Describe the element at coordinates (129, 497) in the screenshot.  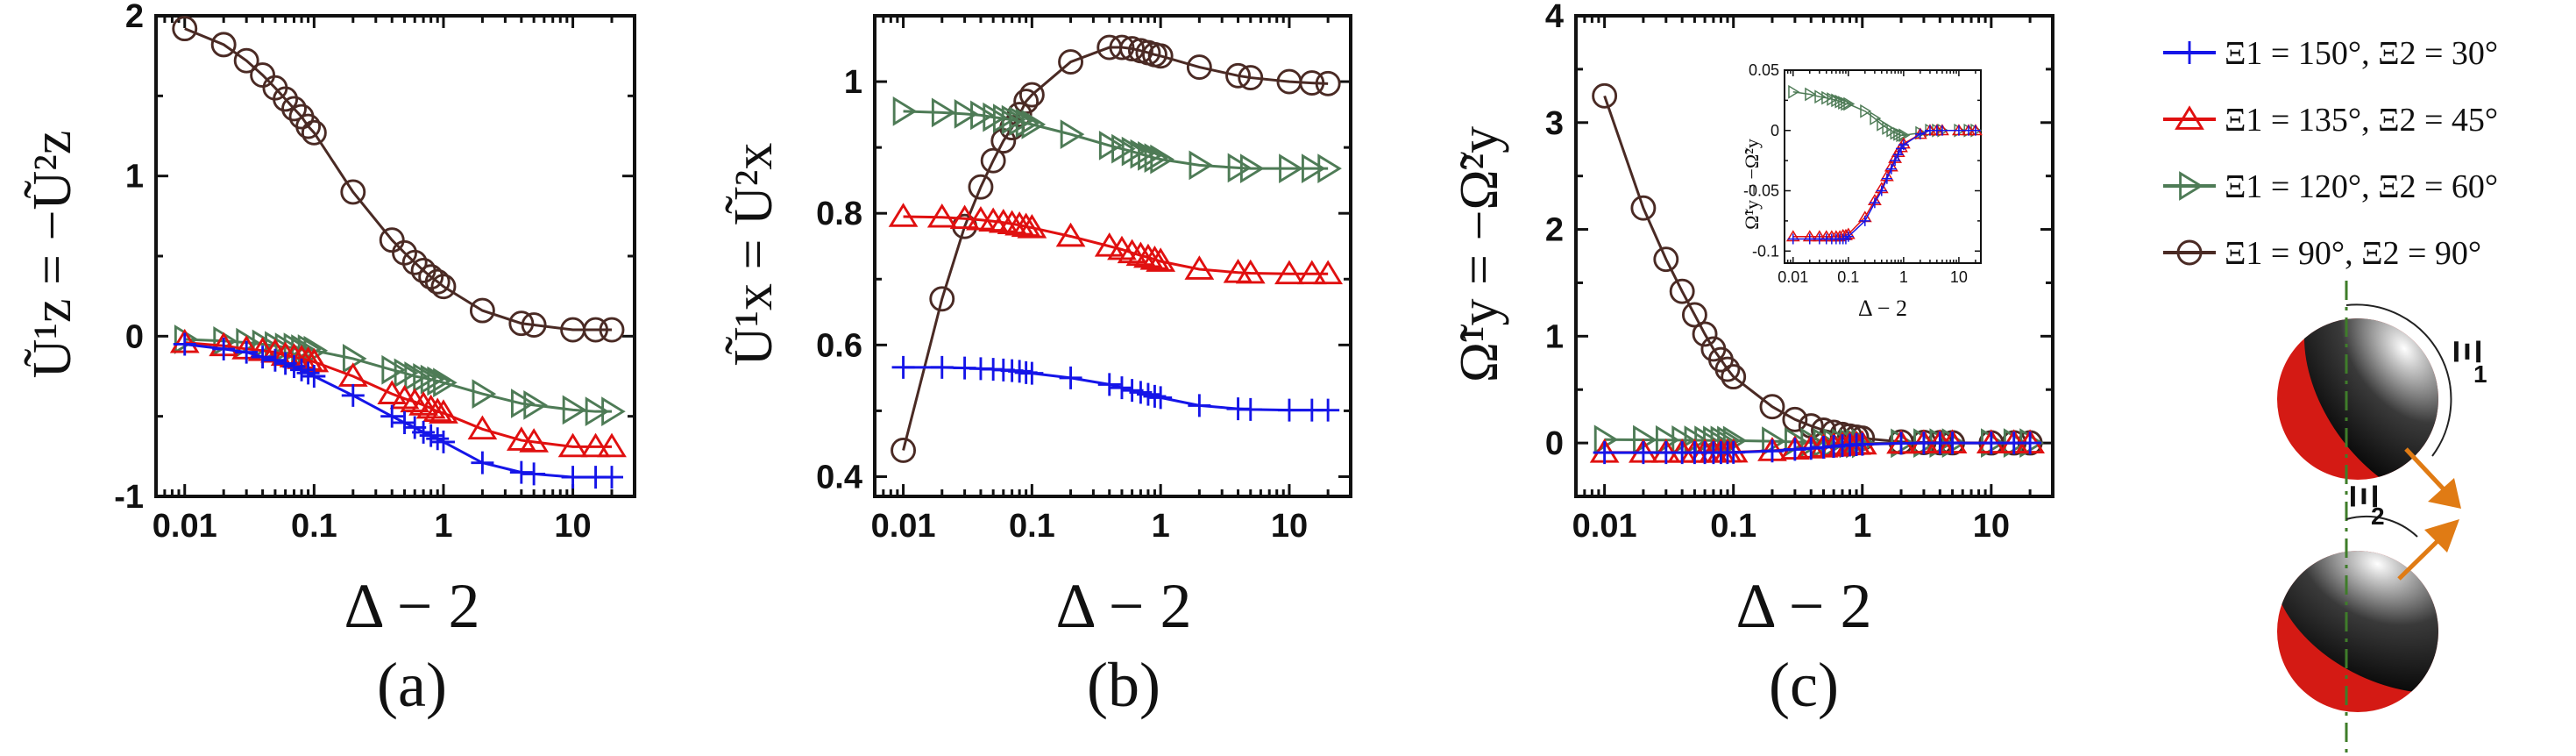
I see `panel-a-y-tick-label: -1` at that location.